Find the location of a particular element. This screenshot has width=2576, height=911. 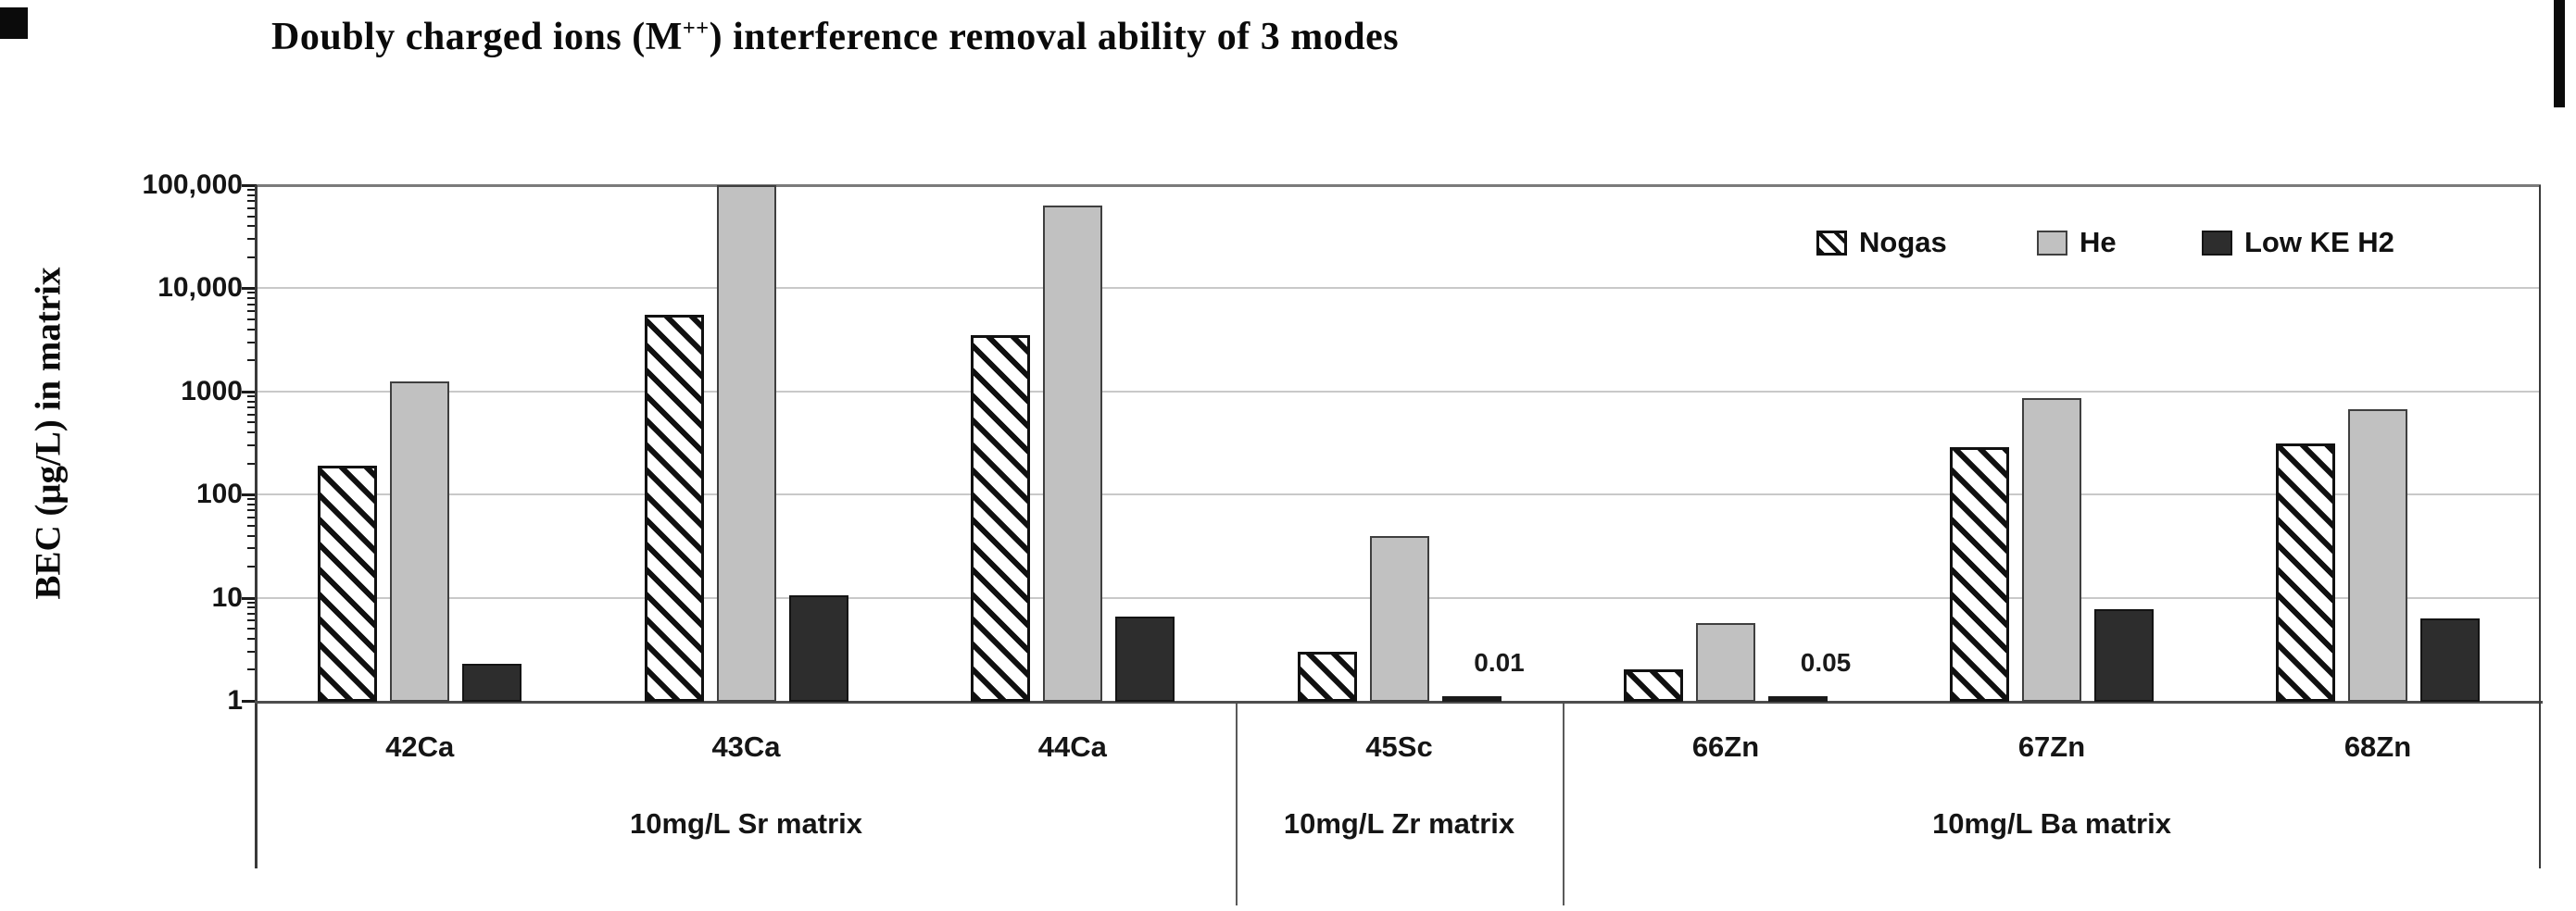

legend-item-He: He is located at coordinates (2077, 242).